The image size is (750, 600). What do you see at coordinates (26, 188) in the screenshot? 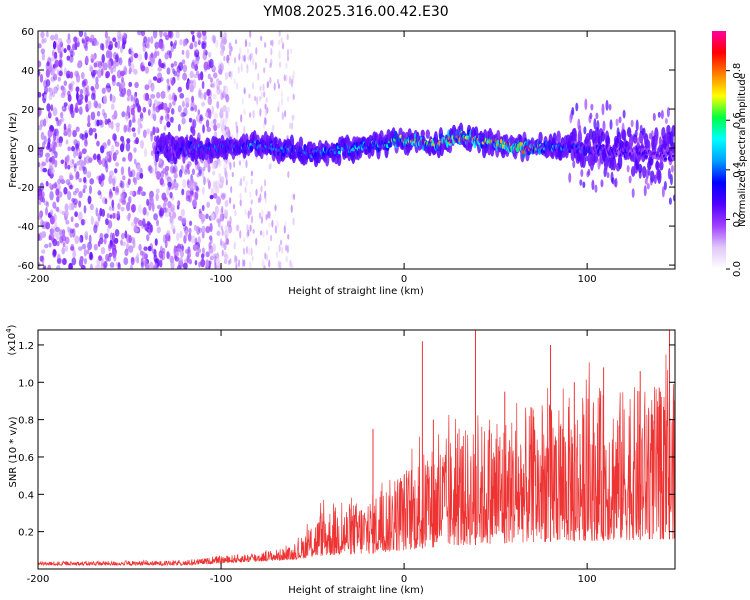
I see `spectrogram-ytick-label: -20` at bounding box center [26, 188].